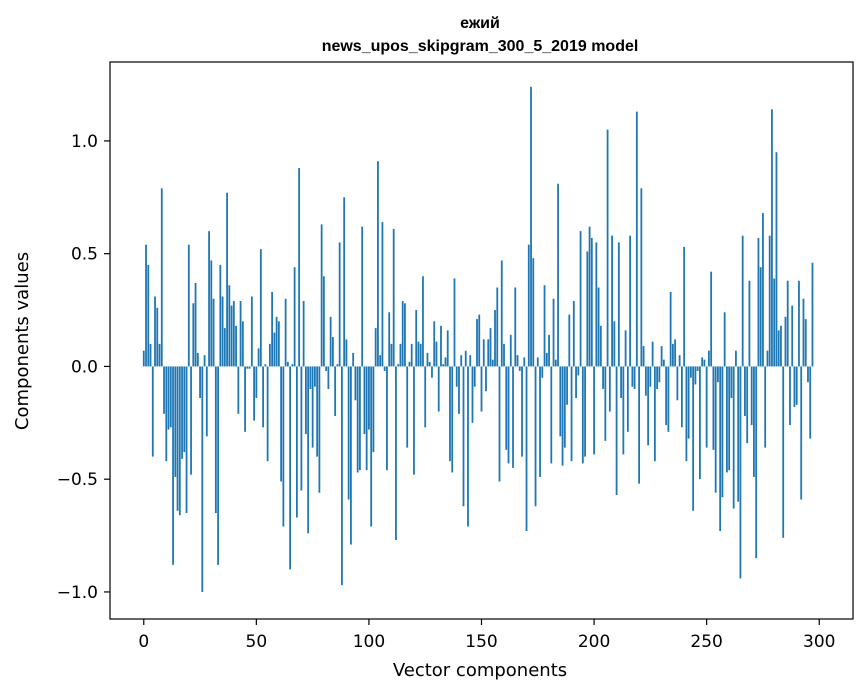 The width and height of the screenshot is (867, 696). What do you see at coordinates (77, 593) in the screenshot?
I see `y-tick-label: −1.0` at bounding box center [77, 593].